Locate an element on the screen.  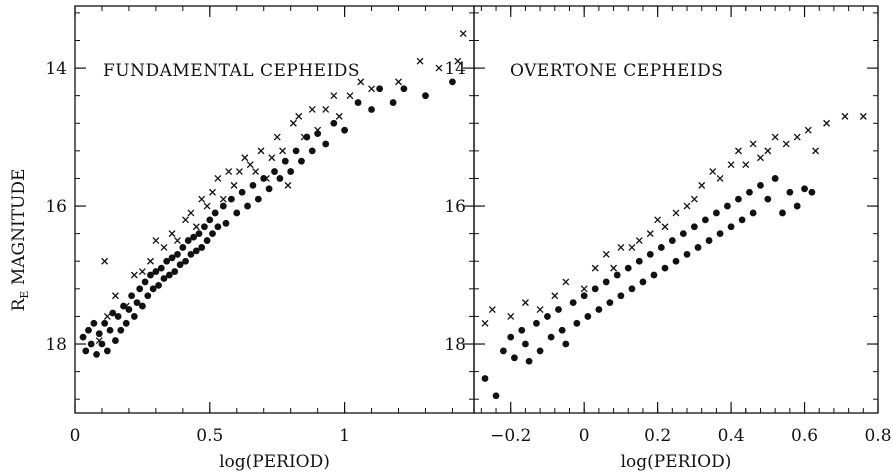
panel-title: OVERTONE CEPHEIDS is located at coordinates (616, 71).